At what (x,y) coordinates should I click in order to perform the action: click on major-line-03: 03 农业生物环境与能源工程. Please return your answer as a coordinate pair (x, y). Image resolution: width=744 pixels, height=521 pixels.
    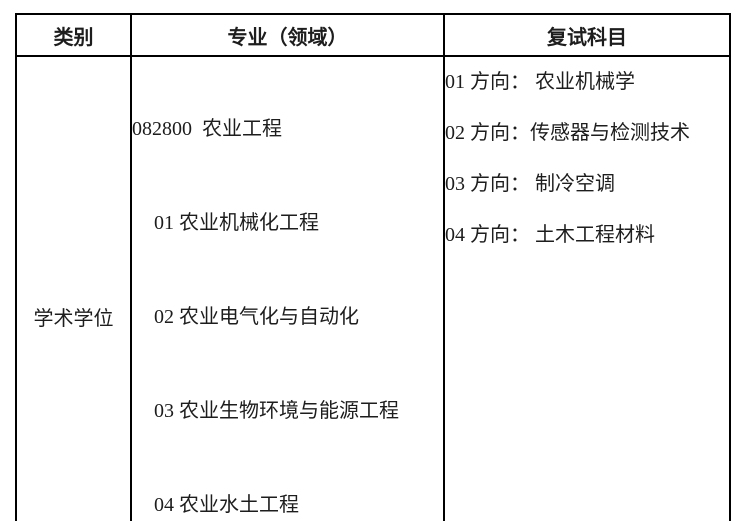
    Looking at the image, I should click on (276, 411).